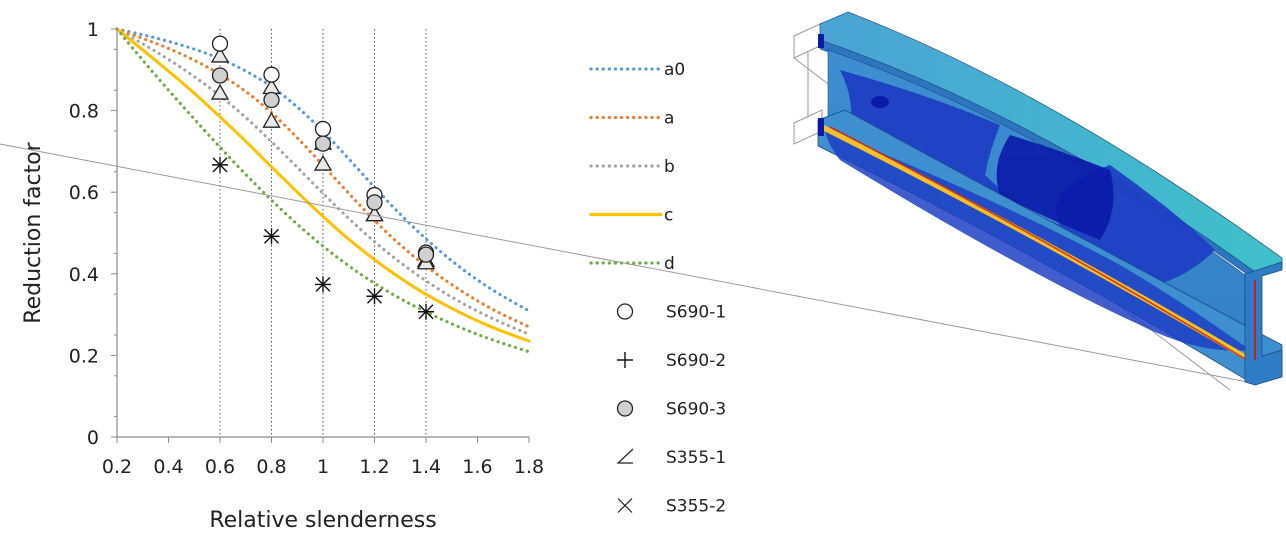 This screenshot has height=534, width=1286. I want to click on x-tick-label-6: 1.4, so click(426, 467).